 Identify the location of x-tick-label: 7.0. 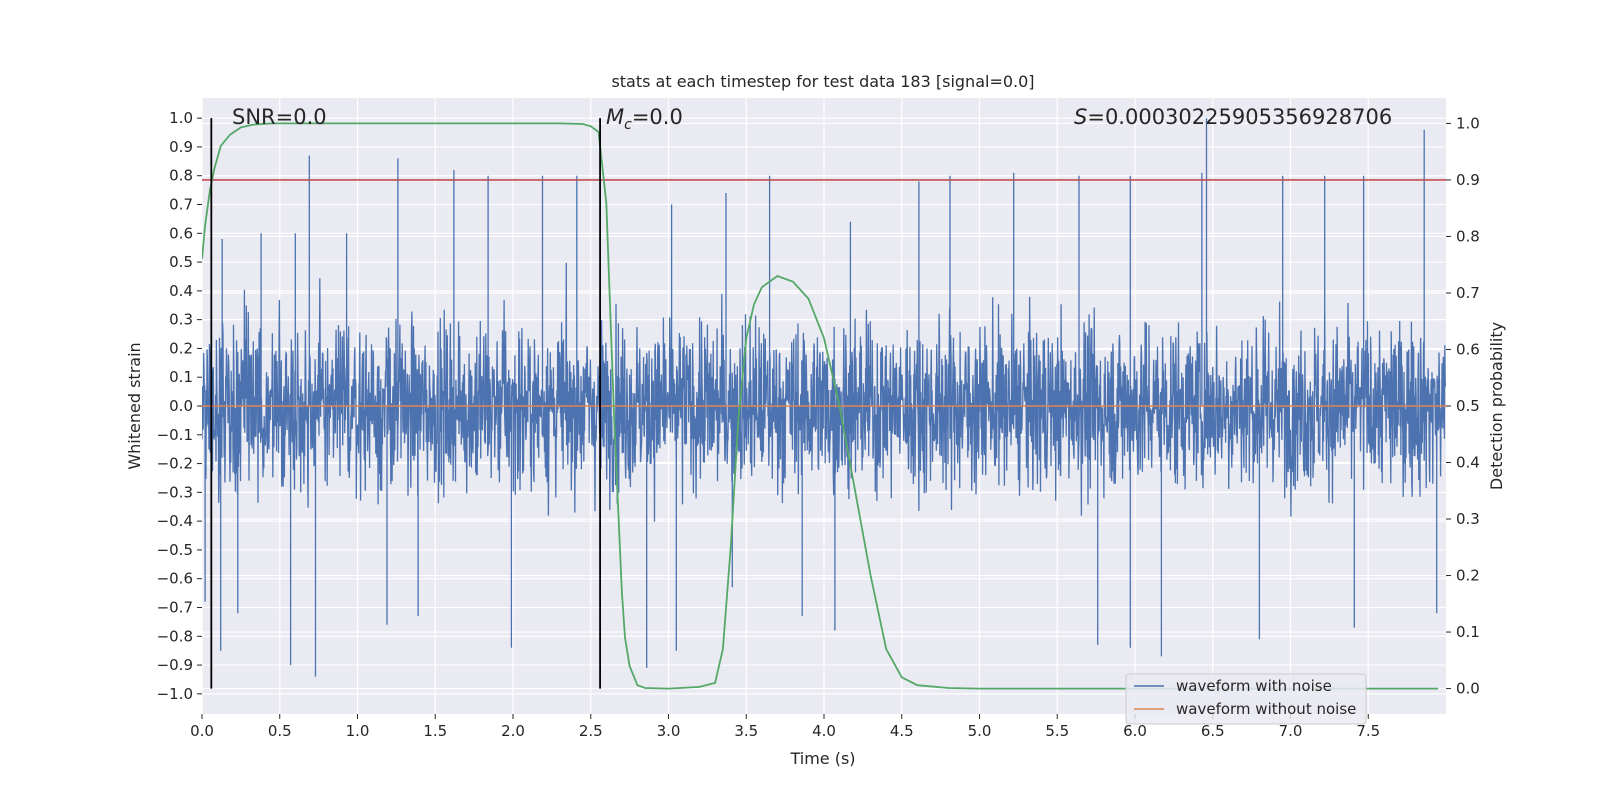
(1291, 731).